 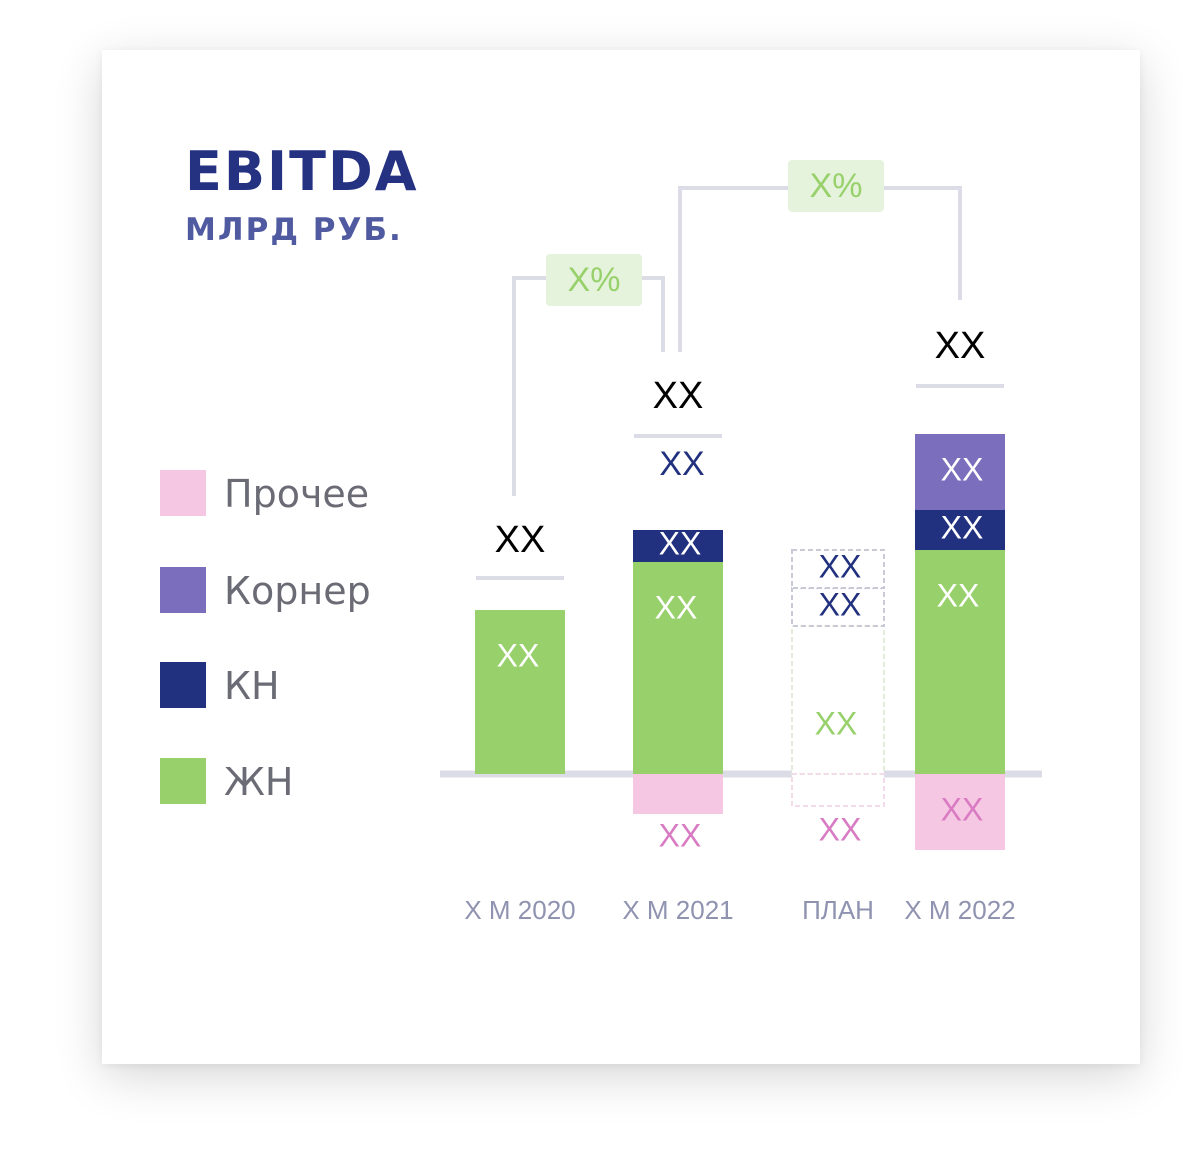 What do you see at coordinates (183, 781) in the screenshot?
I see `legend-swatch-zhn` at bounding box center [183, 781].